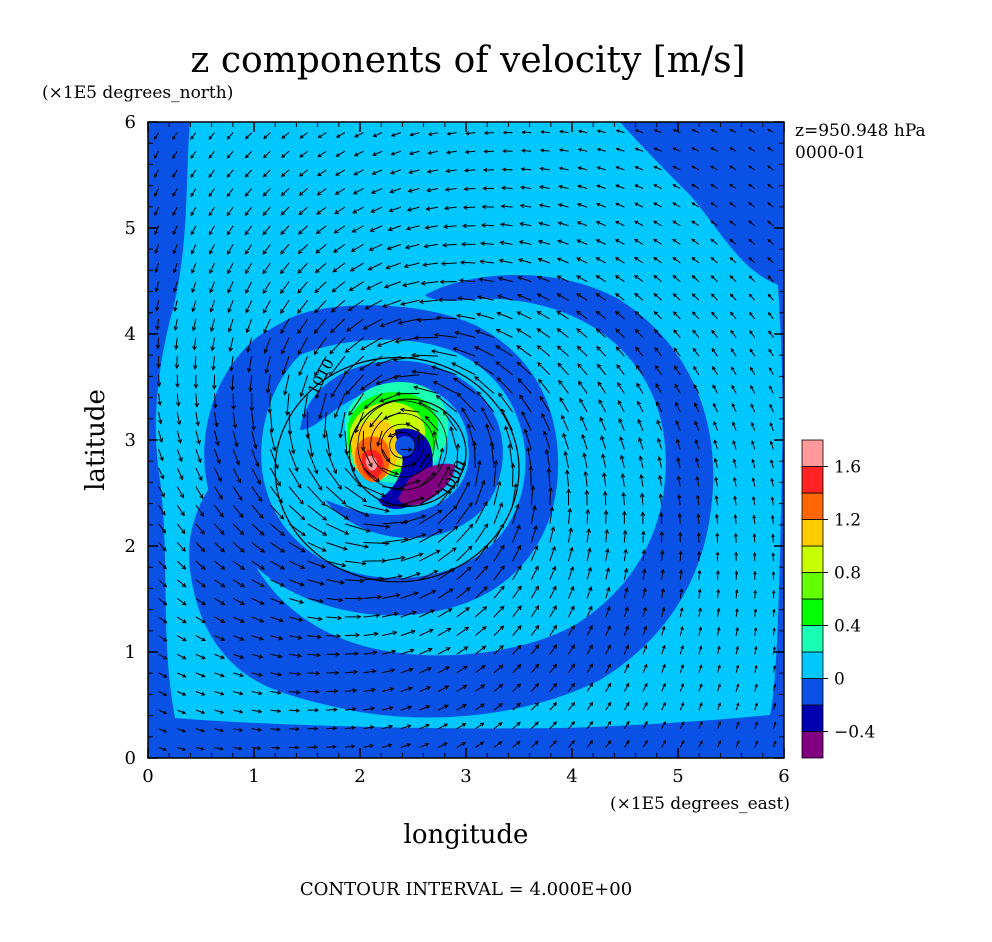 This screenshot has width=992, height=942. What do you see at coordinates (147, 776) in the screenshot?
I see `x-tick-label: 0` at bounding box center [147, 776].